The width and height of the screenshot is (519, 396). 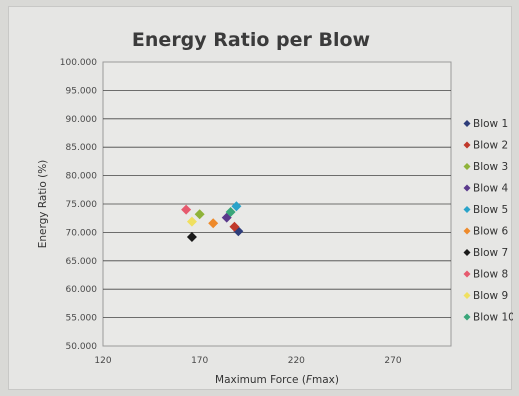 I want to click on legend-label-blow-10: Blow 10, so click(x=493, y=318).